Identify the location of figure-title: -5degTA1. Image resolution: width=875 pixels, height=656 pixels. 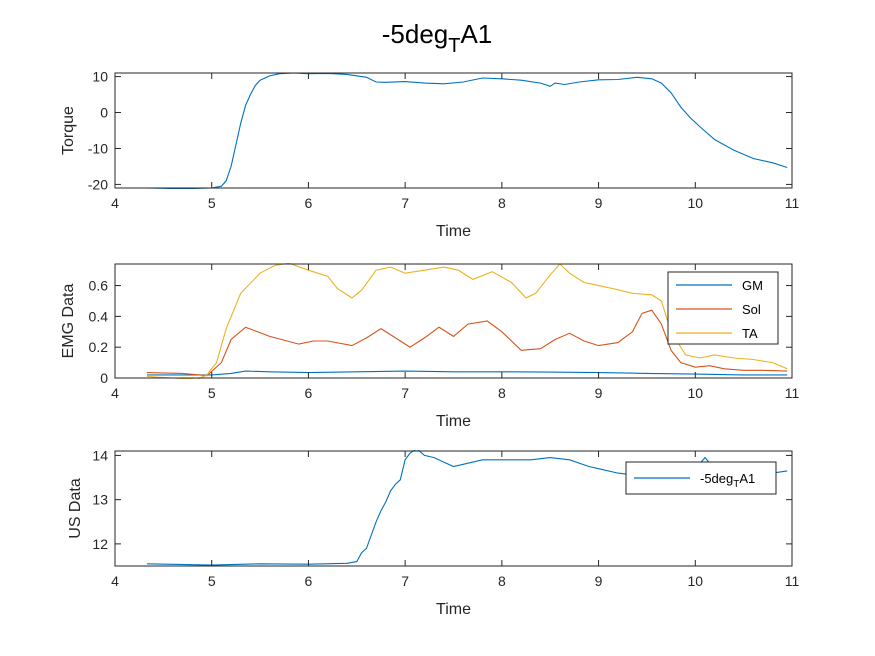
(437, 38).